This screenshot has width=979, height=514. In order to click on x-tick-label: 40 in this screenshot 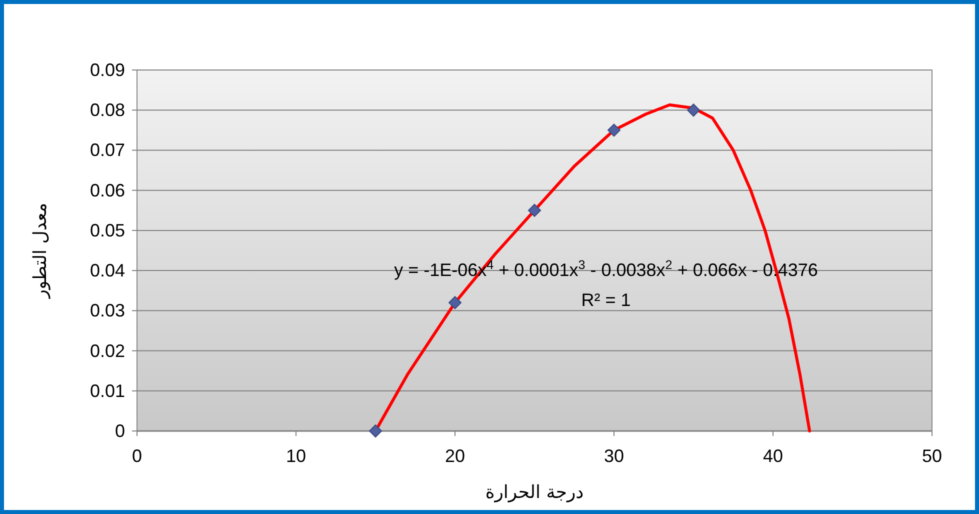, I will do `click(773, 456)`.